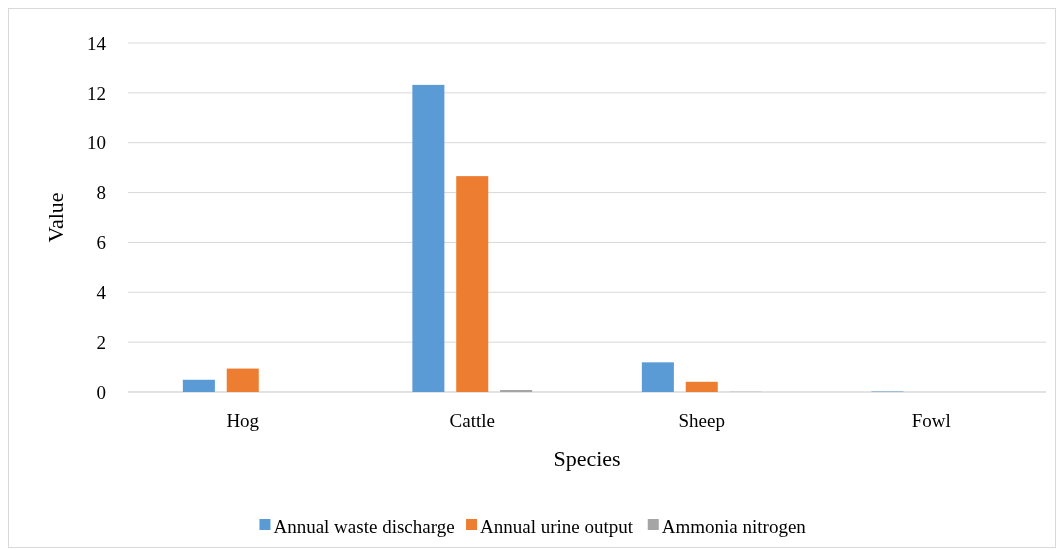 The width and height of the screenshot is (1064, 550). What do you see at coordinates (101, 342) in the screenshot?
I see `y-tick-label: 2` at bounding box center [101, 342].